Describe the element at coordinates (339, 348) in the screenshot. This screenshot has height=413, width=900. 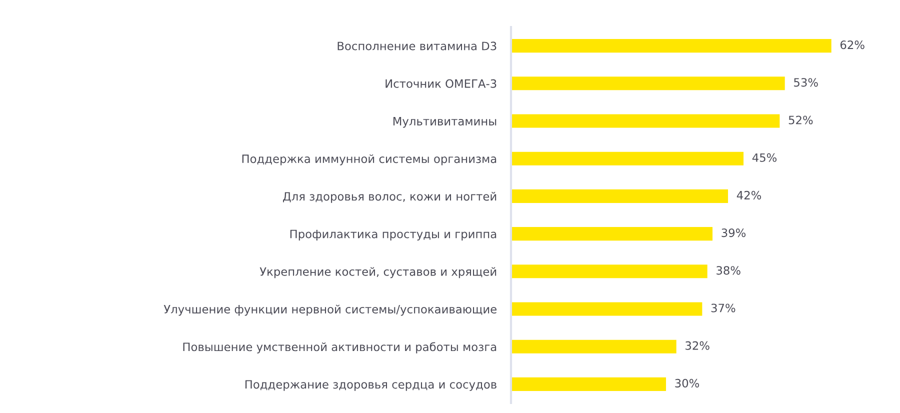
I see `y-tick-label: Повышение умственной активности и работы мозга` at that location.